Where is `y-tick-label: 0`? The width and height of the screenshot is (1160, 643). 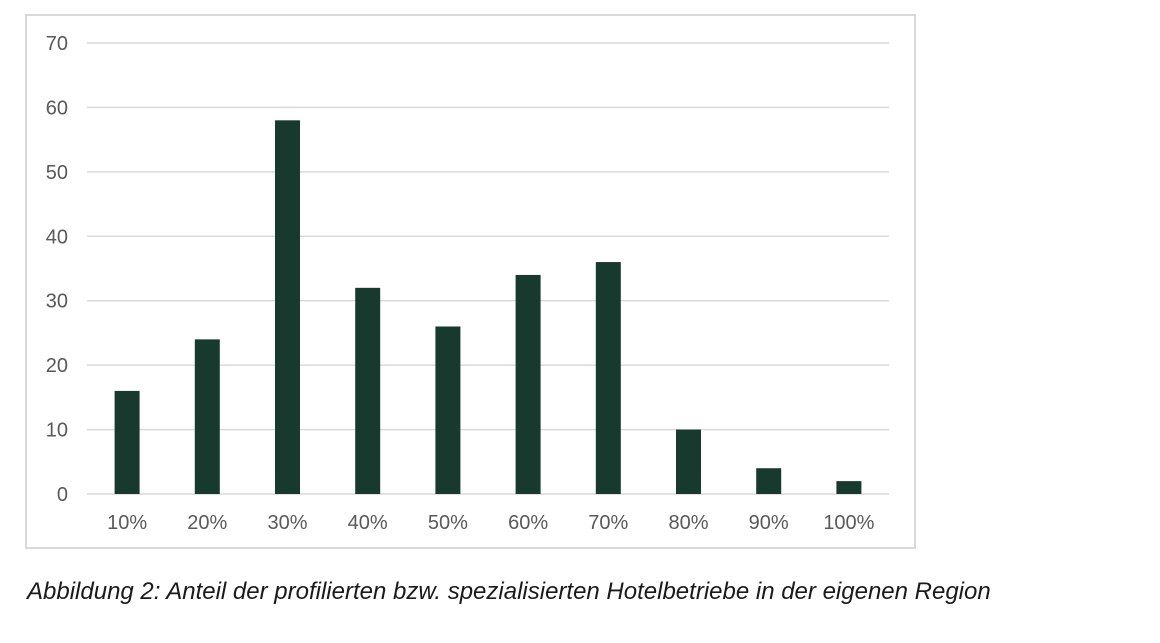 y-tick-label: 0 is located at coordinates (62, 495).